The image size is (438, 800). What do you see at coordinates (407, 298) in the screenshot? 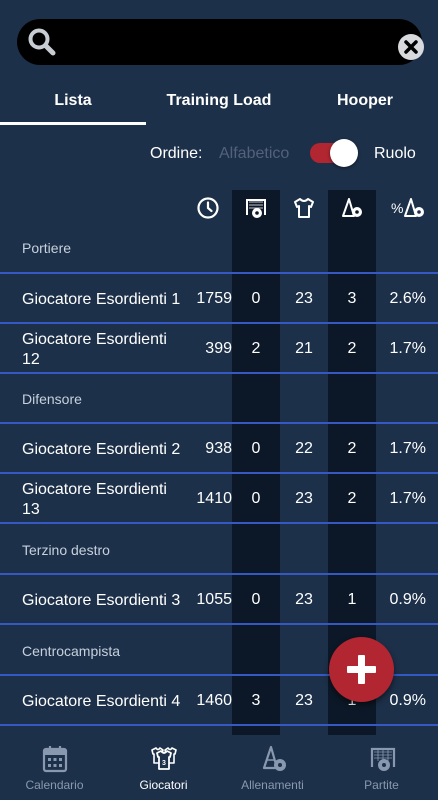
I see `trainings-percent-value: 2.6%` at bounding box center [407, 298].